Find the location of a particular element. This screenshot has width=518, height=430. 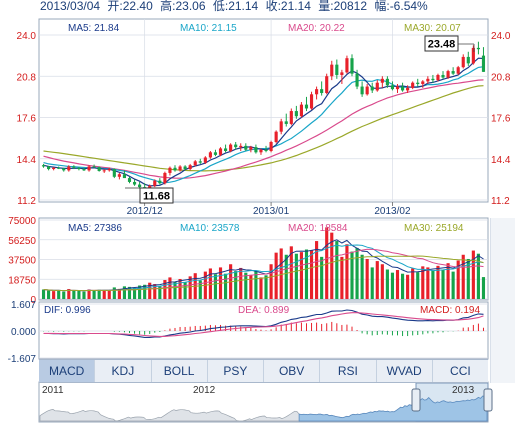

indicator-scrollbar is located at coordinates (502, 300).